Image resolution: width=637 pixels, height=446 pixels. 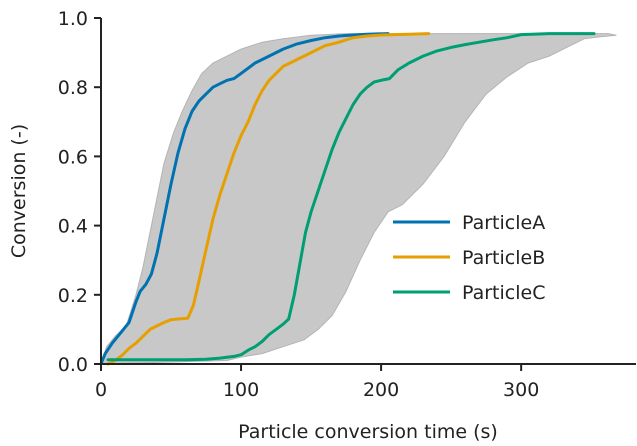 What do you see at coordinates (73, 88) in the screenshot?
I see `y-tick-label: 0.8` at bounding box center [73, 88].